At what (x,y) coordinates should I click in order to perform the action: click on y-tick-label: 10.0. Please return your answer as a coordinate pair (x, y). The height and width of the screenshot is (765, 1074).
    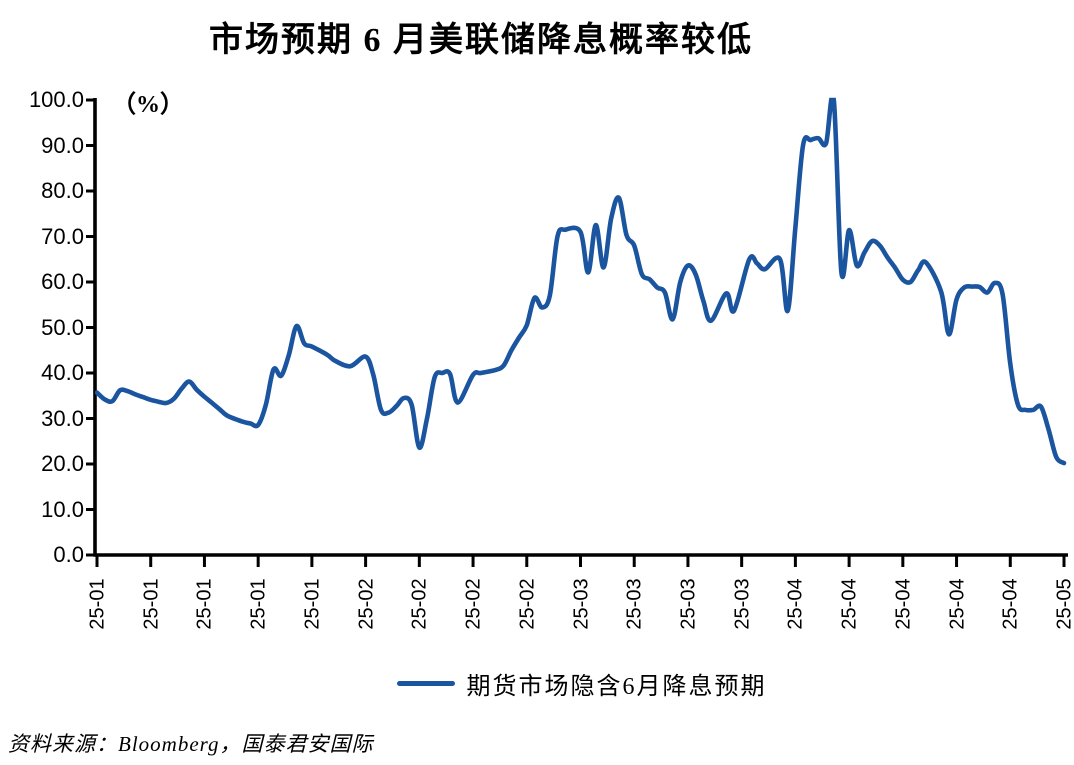
    Looking at the image, I should click on (62, 509).